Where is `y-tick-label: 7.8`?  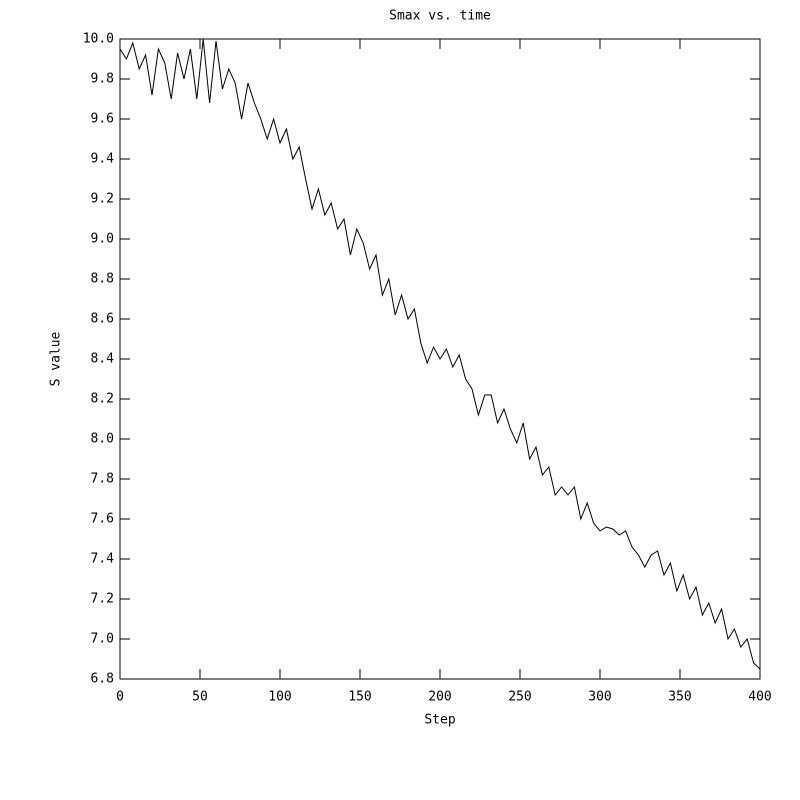 y-tick-label: 7.8 is located at coordinates (102, 479).